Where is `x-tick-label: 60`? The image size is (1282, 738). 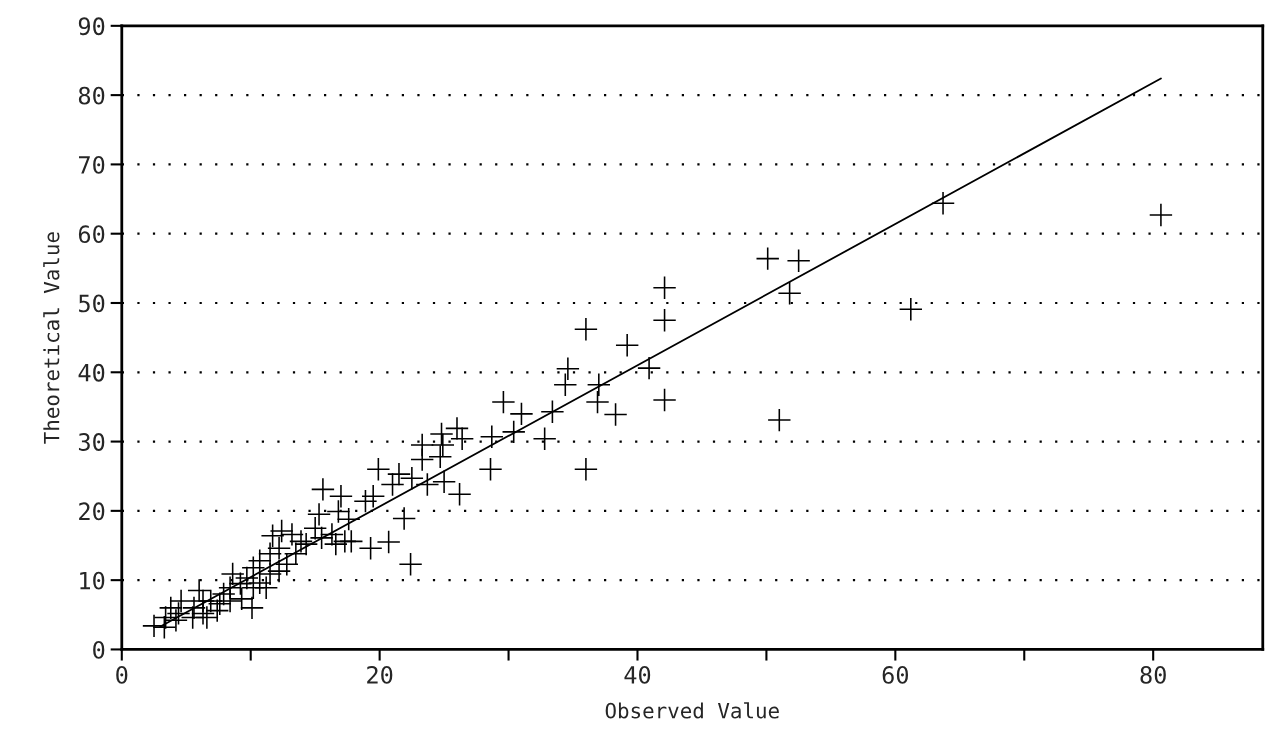
x-tick-label: 60 is located at coordinates (895, 674).